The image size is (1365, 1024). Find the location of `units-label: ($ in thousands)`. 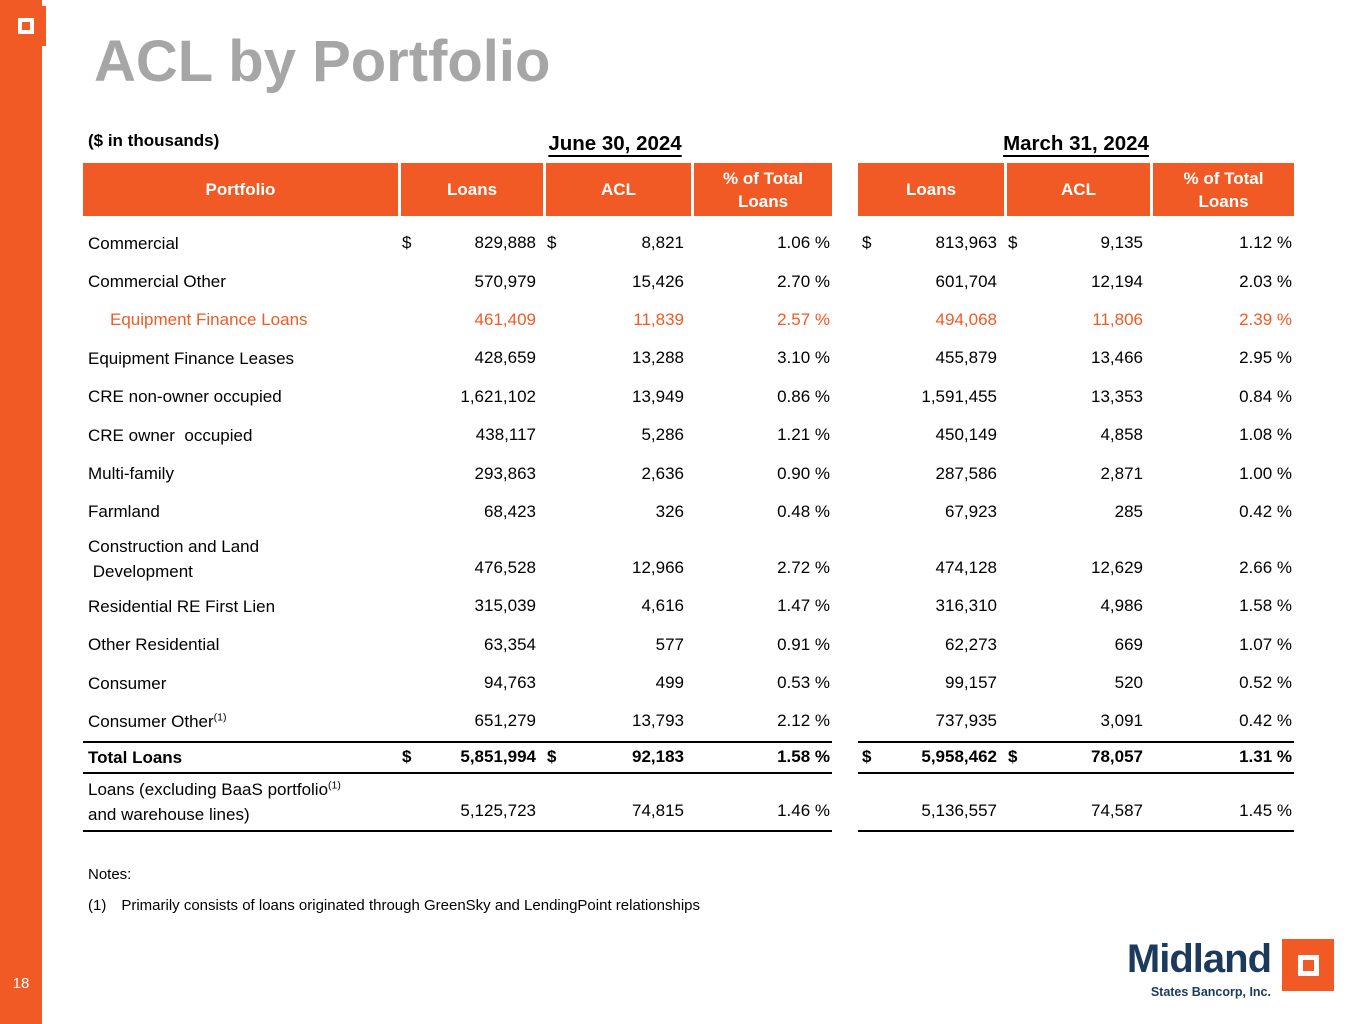

units-label: ($ in thousands) is located at coordinates (154, 140).